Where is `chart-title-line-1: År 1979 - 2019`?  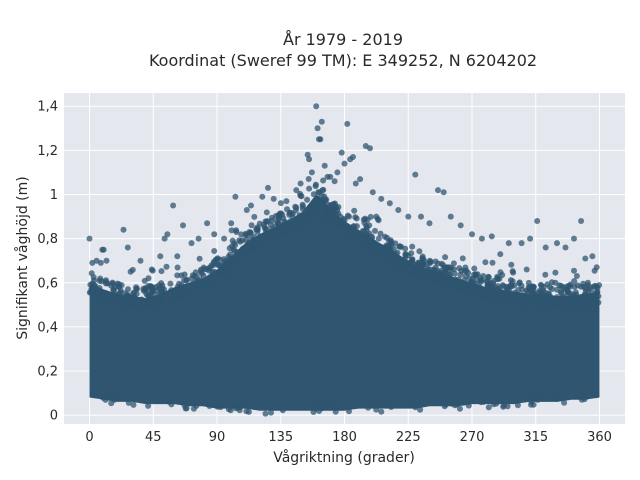 chart-title-line-1: År 1979 - 2019 is located at coordinates (343, 39).